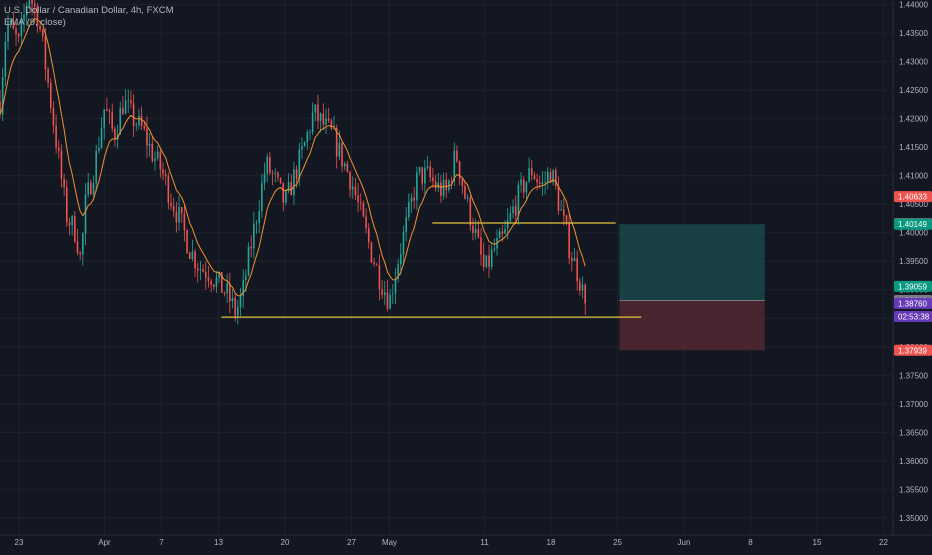  What do you see at coordinates (692, 325) in the screenshot?
I see `loss-zone` at bounding box center [692, 325].